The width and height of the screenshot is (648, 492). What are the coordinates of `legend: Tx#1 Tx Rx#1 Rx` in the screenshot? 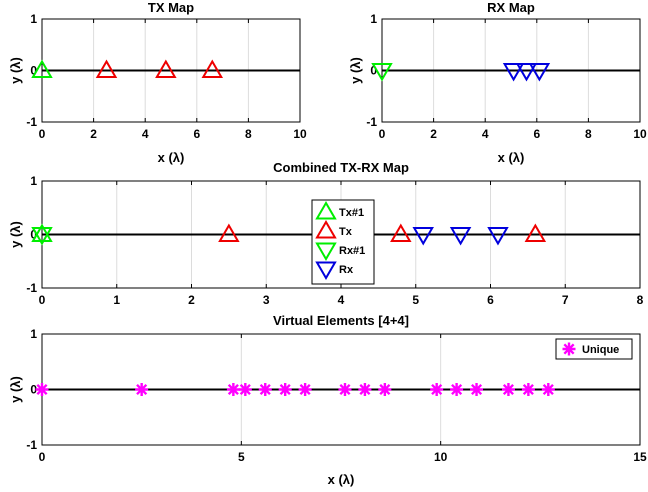 It's located at (343, 242).